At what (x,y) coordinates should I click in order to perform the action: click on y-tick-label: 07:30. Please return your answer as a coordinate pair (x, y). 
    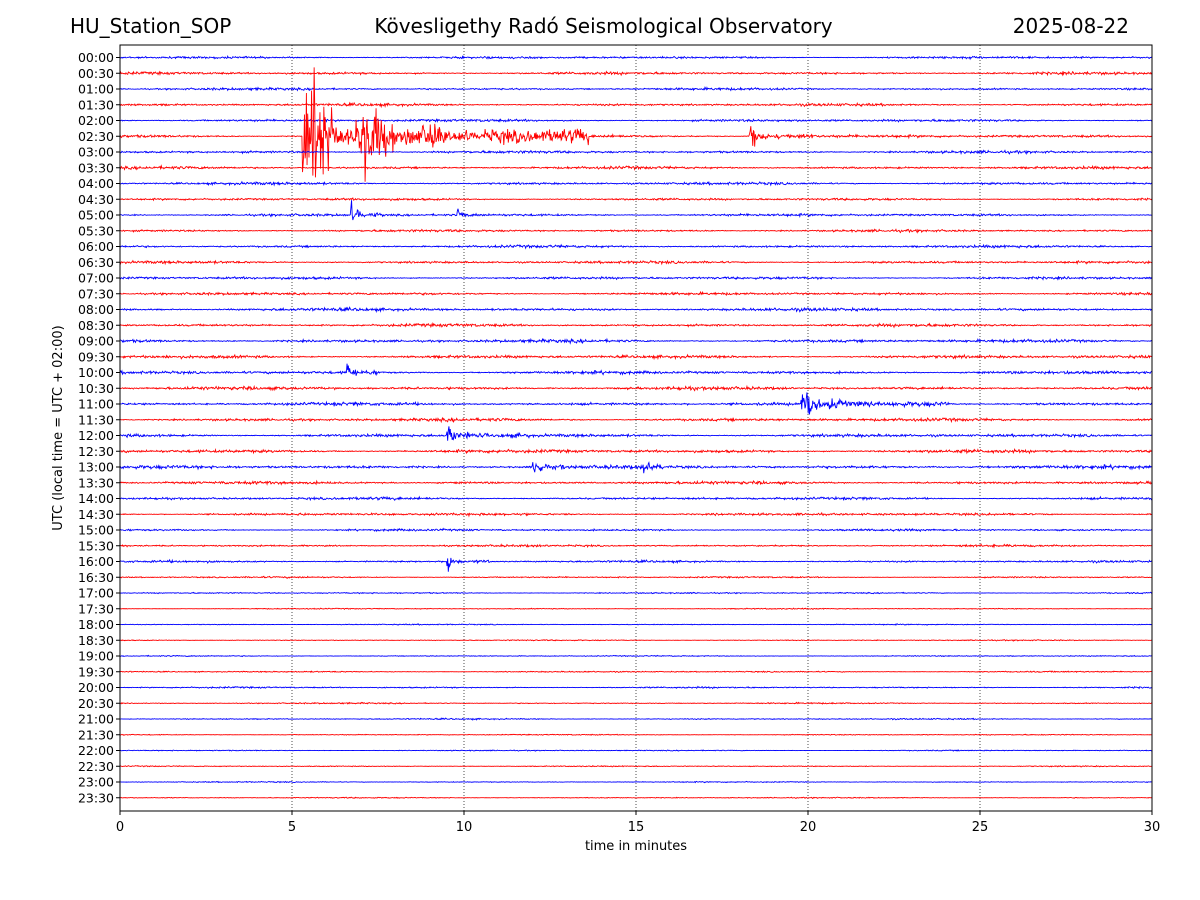
    Looking at the image, I should click on (96, 293).